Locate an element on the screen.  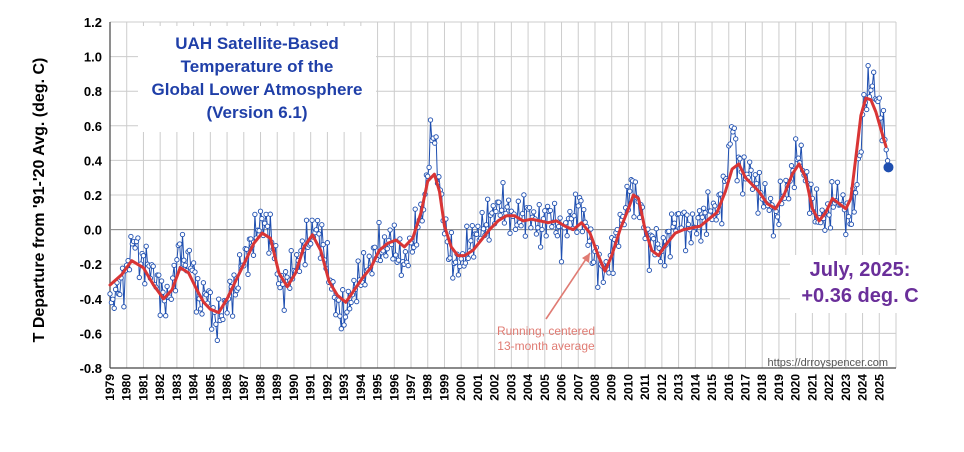
x-tick-label: 2022 is located at coordinates (829, 387).